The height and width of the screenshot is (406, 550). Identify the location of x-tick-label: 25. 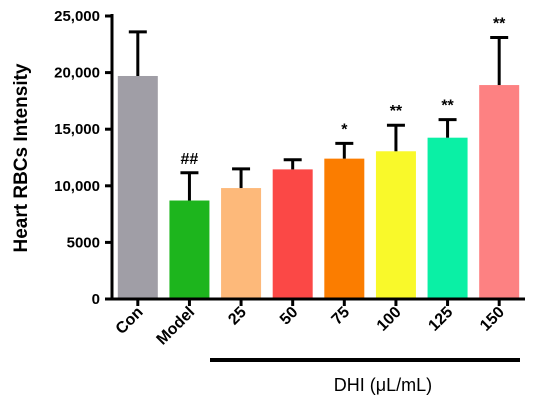
(237, 316).